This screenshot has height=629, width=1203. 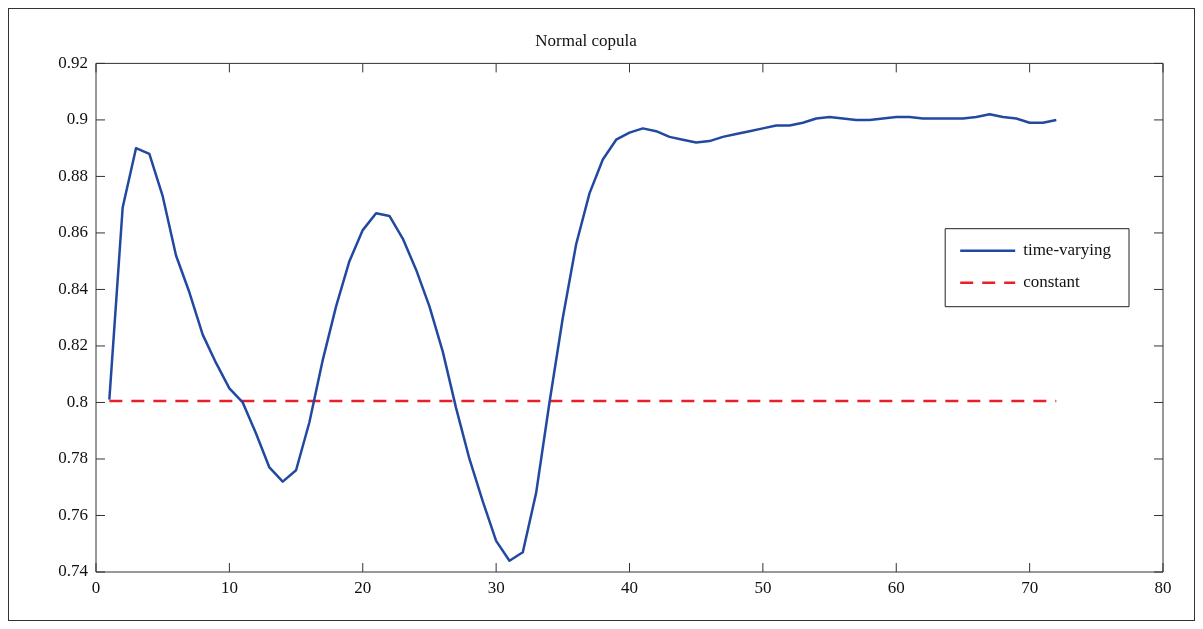 What do you see at coordinates (73, 175) in the screenshot?
I see `y-tick-label: 0.88` at bounding box center [73, 175].